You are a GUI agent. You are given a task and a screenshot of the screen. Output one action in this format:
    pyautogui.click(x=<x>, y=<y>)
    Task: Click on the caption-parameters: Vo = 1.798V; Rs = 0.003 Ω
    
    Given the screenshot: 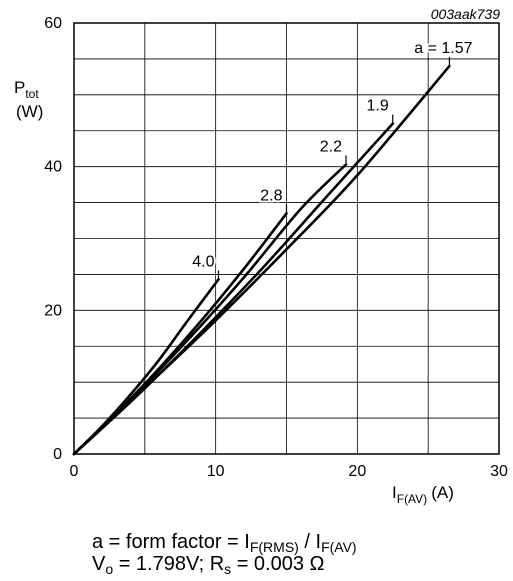 What is the action you would take?
    pyautogui.click(x=208, y=565)
    